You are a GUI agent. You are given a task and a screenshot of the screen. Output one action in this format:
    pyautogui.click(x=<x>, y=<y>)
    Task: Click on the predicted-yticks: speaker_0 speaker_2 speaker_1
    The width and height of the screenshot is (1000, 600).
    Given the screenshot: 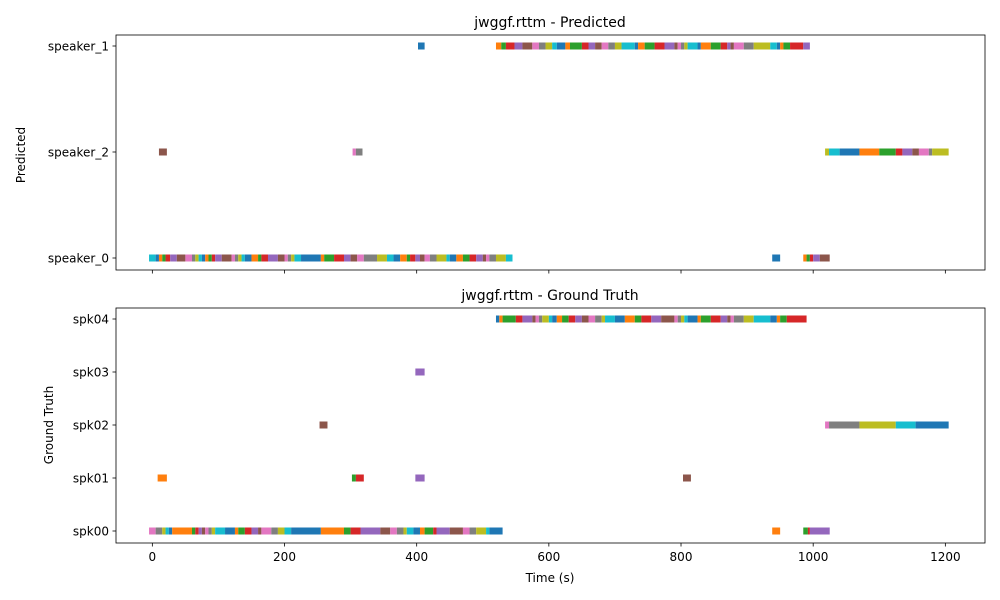 What is the action you would take?
    pyautogui.click(x=82, y=153)
    